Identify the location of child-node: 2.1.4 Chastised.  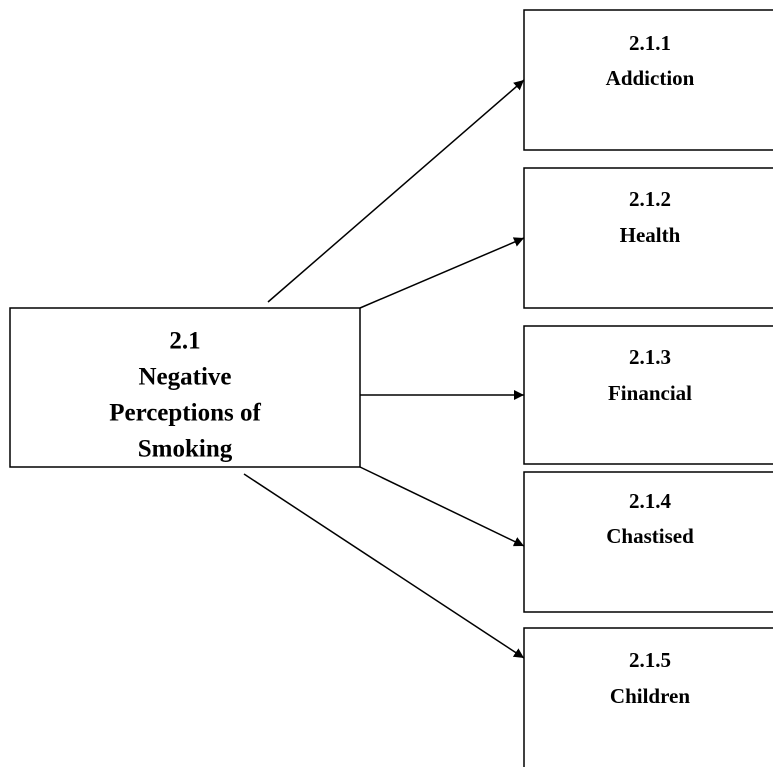
(648, 542).